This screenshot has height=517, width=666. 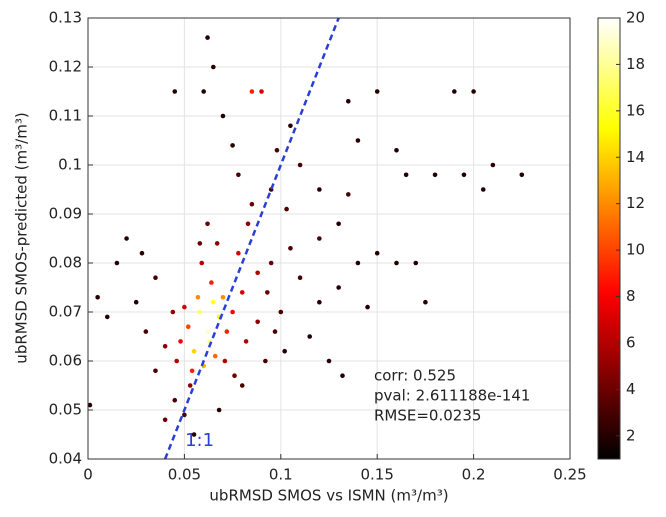 I want to click on colorbar-tick-label: 20, so click(x=635, y=18).